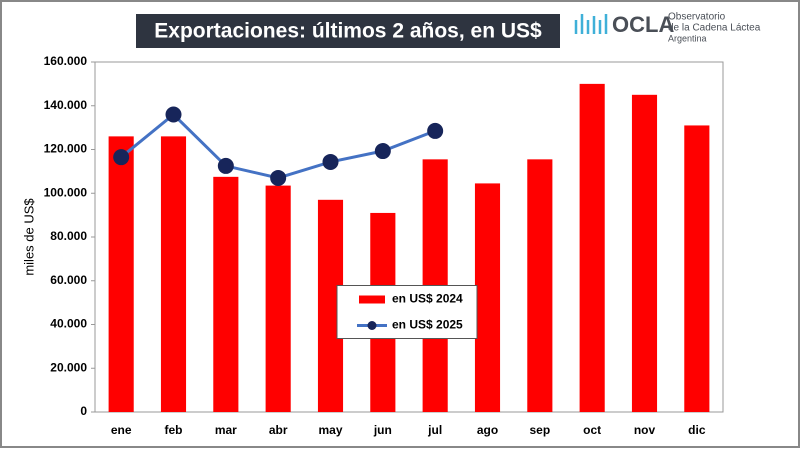  Describe the element at coordinates (714, 28) in the screenshot. I see `logo-text: de la Cadena Láctea` at that location.